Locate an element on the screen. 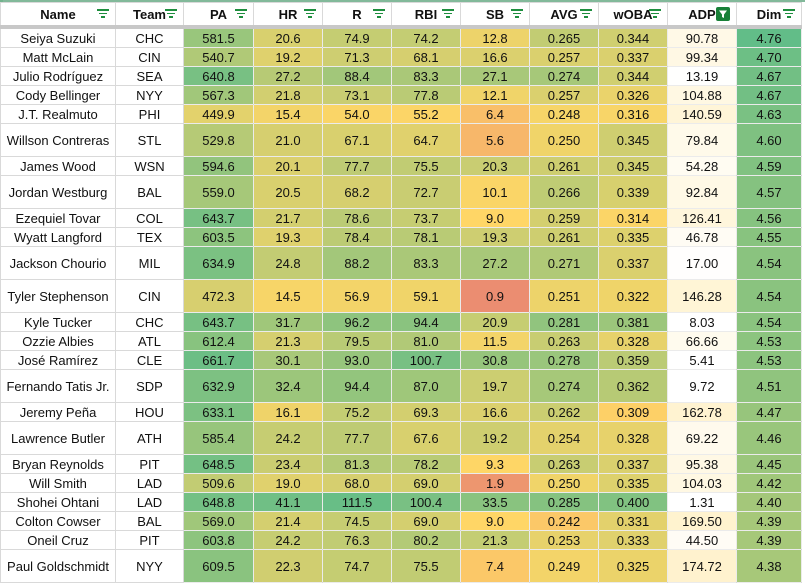  column-header-hr: HR is located at coordinates (288, 15).